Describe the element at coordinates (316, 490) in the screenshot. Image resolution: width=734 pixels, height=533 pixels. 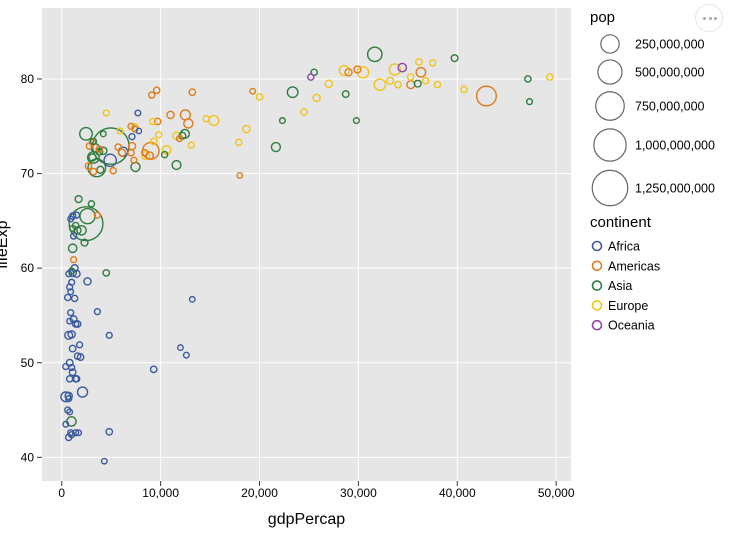
I see `x-axis: 0 10,000 20,000 30,000 40,000 50,000` at that location.